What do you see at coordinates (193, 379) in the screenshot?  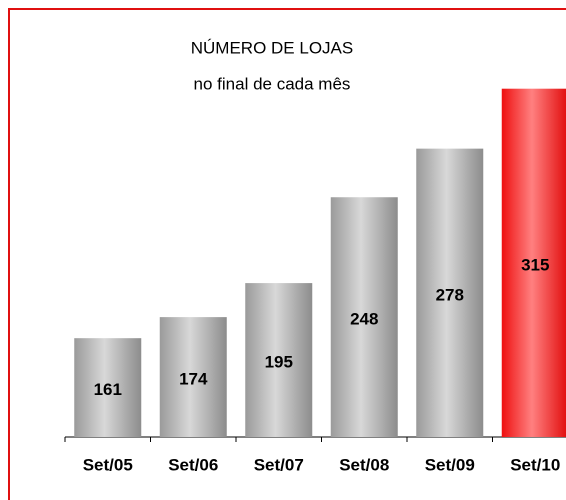 I see `value-label: 174` at bounding box center [193, 379].